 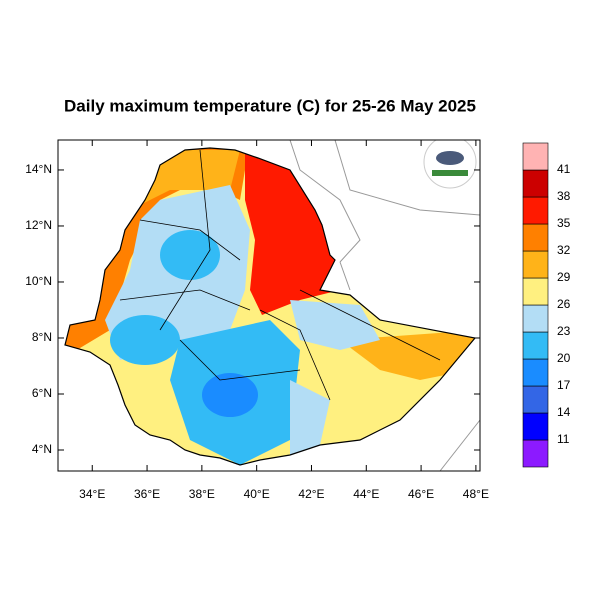 I want to click on logo-ground, so click(x=450, y=173).